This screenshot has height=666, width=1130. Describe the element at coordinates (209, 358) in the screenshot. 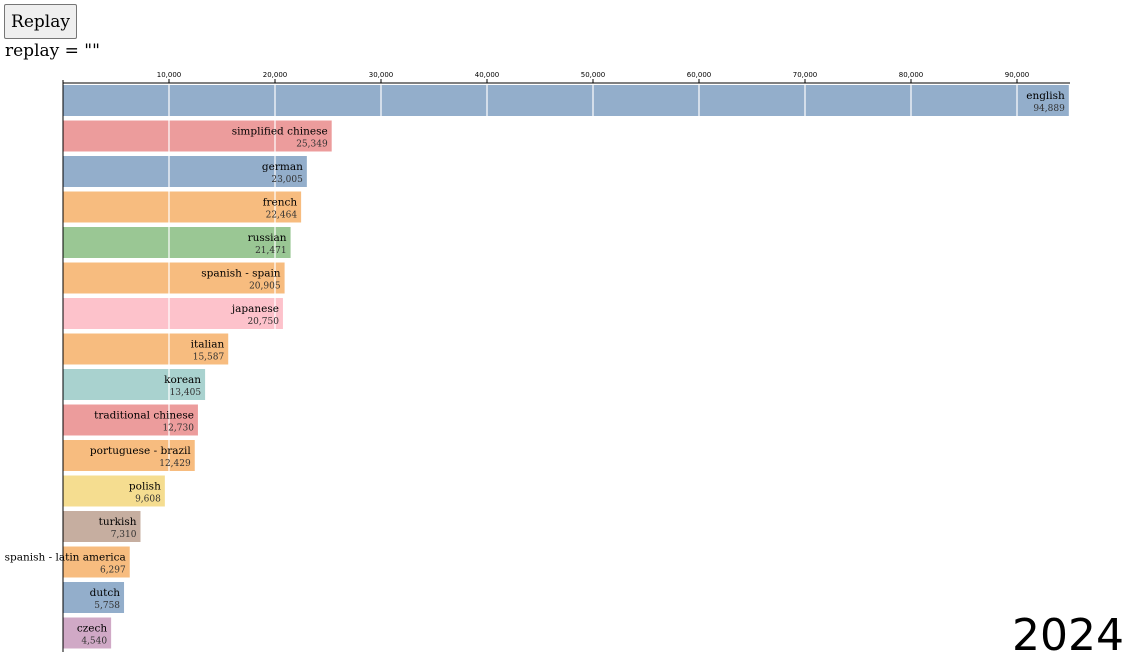

I see `bar-value-label: 15,587` at that location.